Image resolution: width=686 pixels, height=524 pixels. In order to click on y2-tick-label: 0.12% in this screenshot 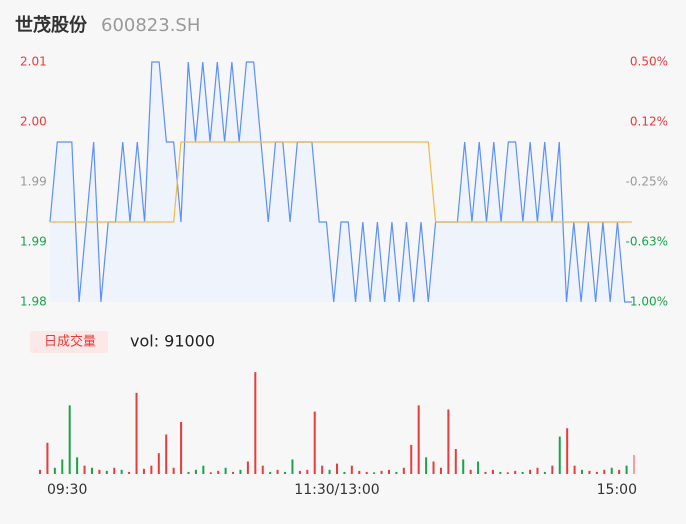, I will do `click(649, 122)`.